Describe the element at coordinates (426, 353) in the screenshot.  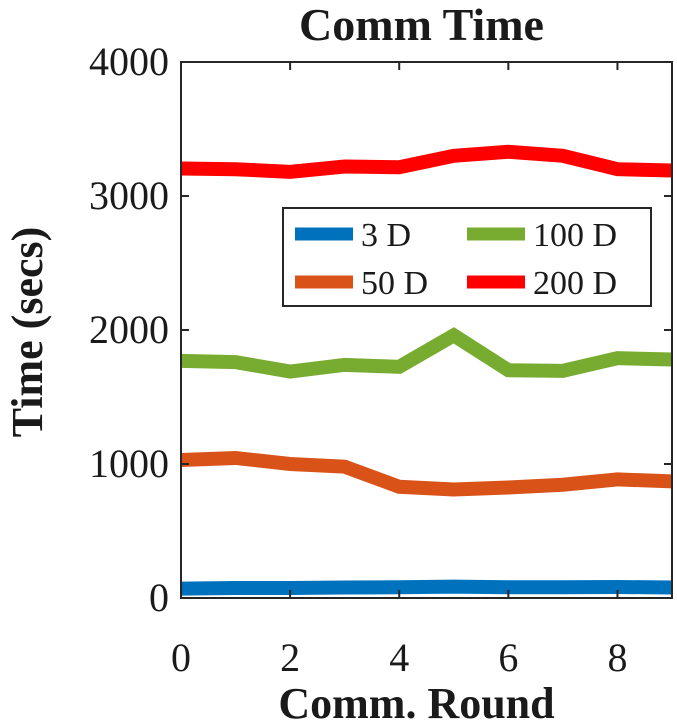
I see `series-line-100d` at that location.